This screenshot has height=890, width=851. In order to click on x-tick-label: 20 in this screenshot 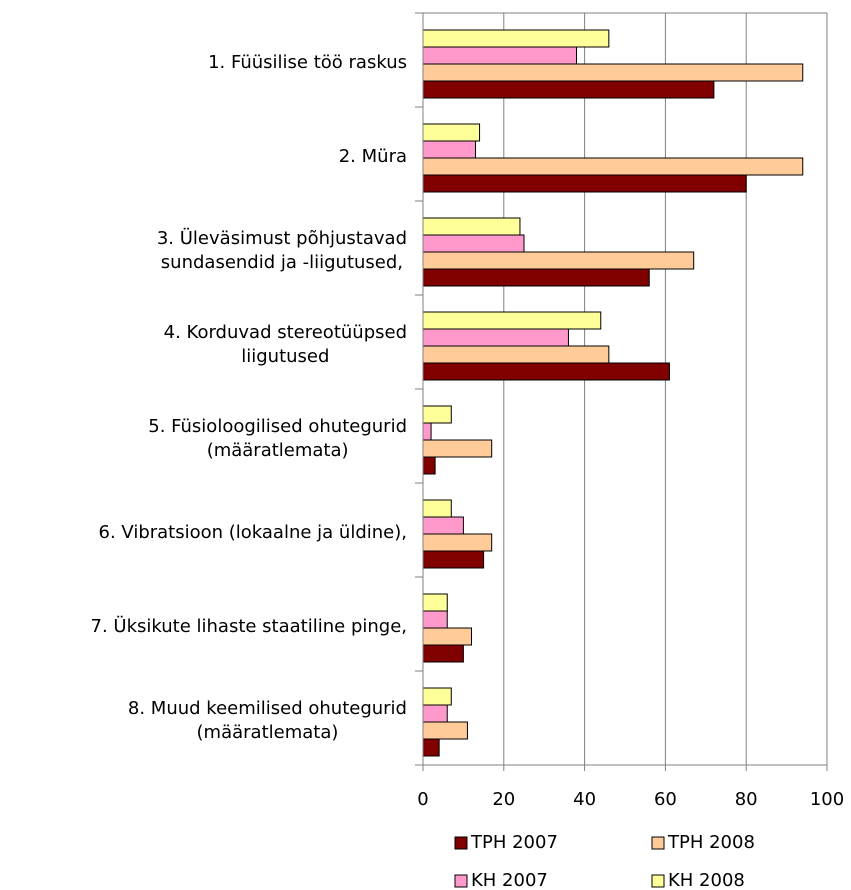, I will do `click(503, 799)`.